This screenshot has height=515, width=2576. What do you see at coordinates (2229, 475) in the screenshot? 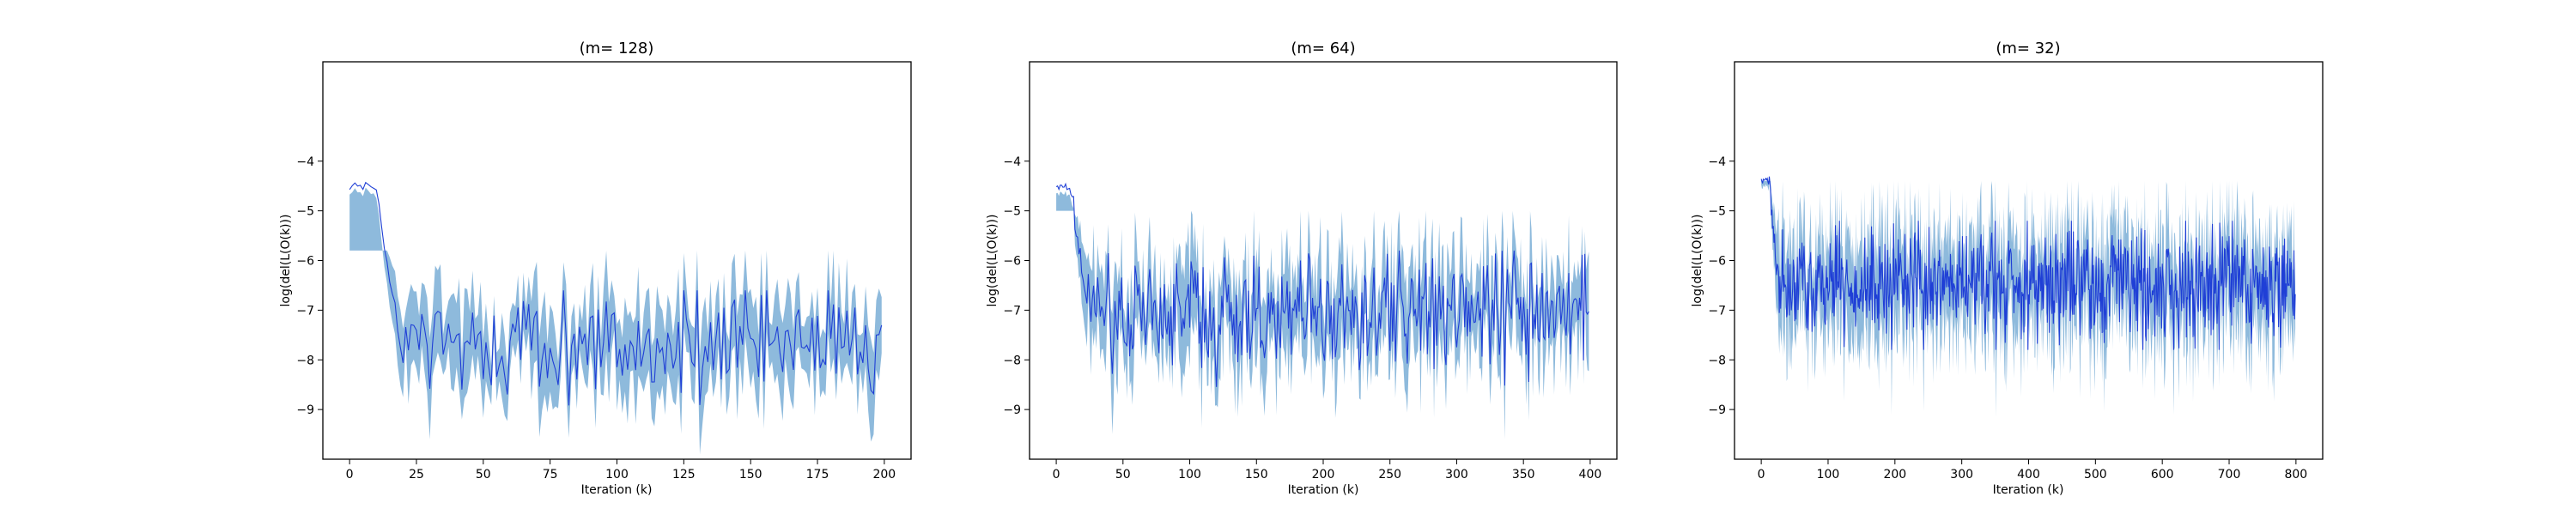
I see `x-tick-label: 700` at bounding box center [2229, 475].